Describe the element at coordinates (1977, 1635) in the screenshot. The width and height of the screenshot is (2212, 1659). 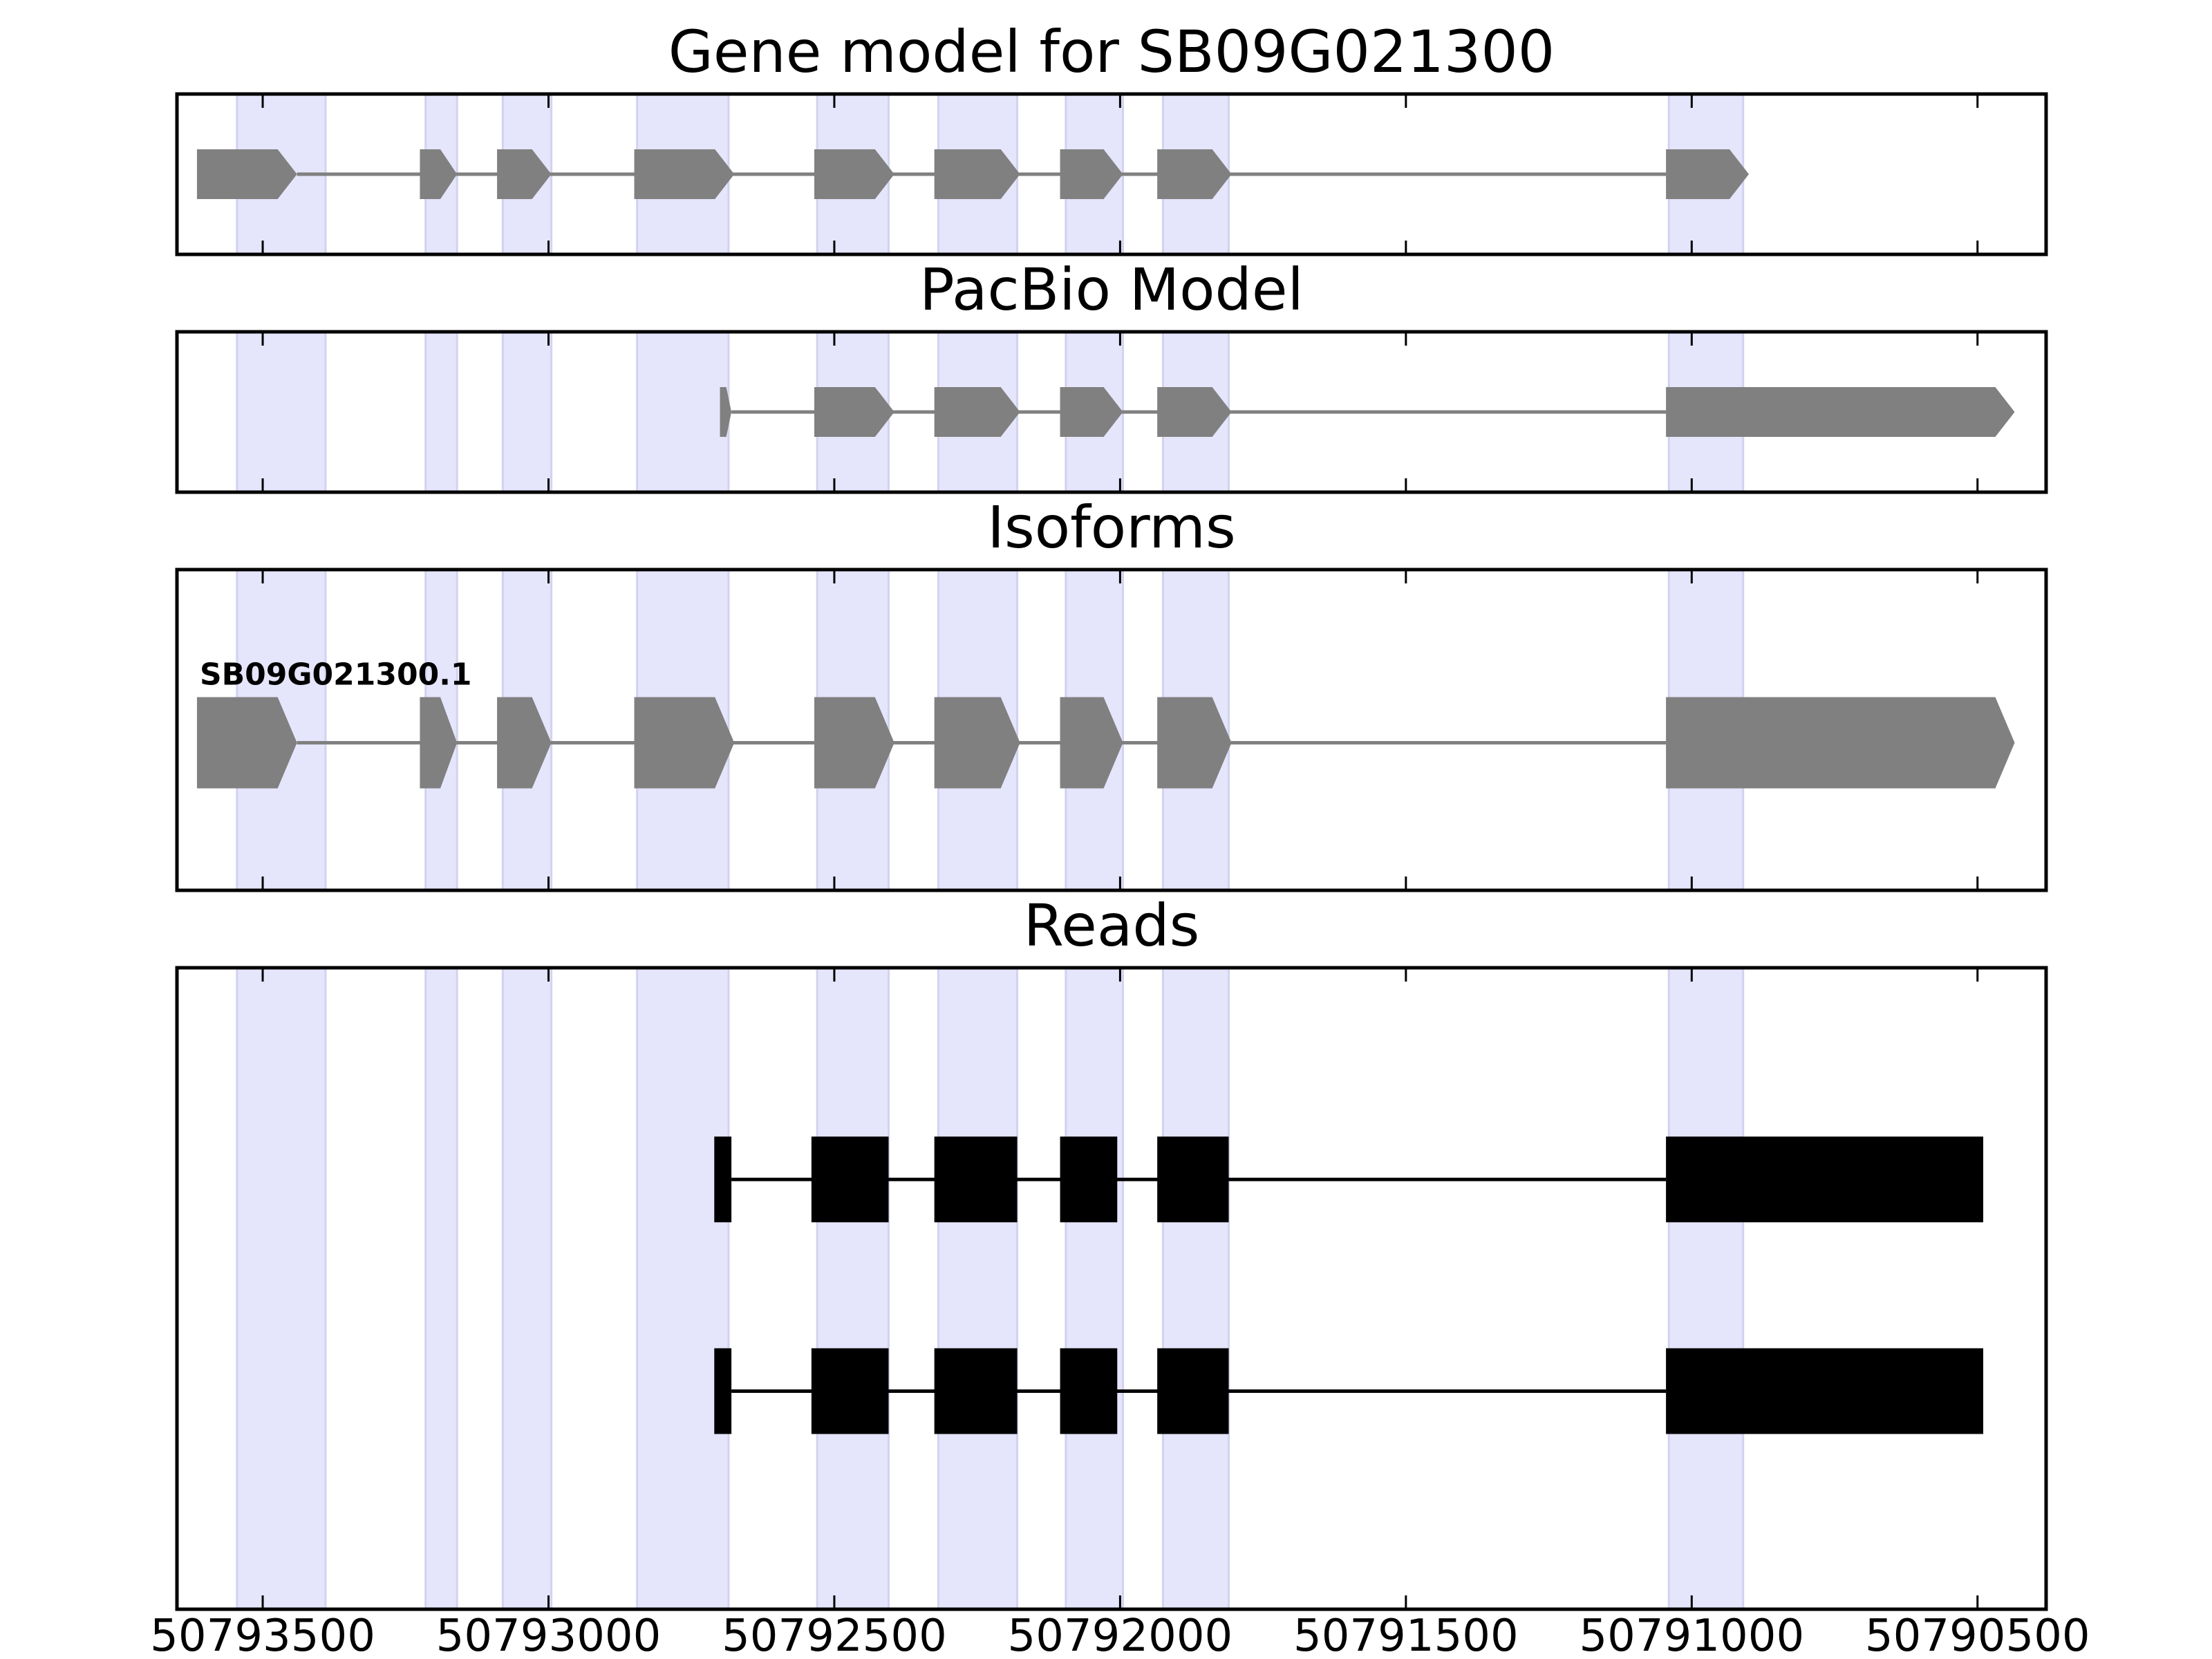
I see `x-tick-label: 50790500` at that location.